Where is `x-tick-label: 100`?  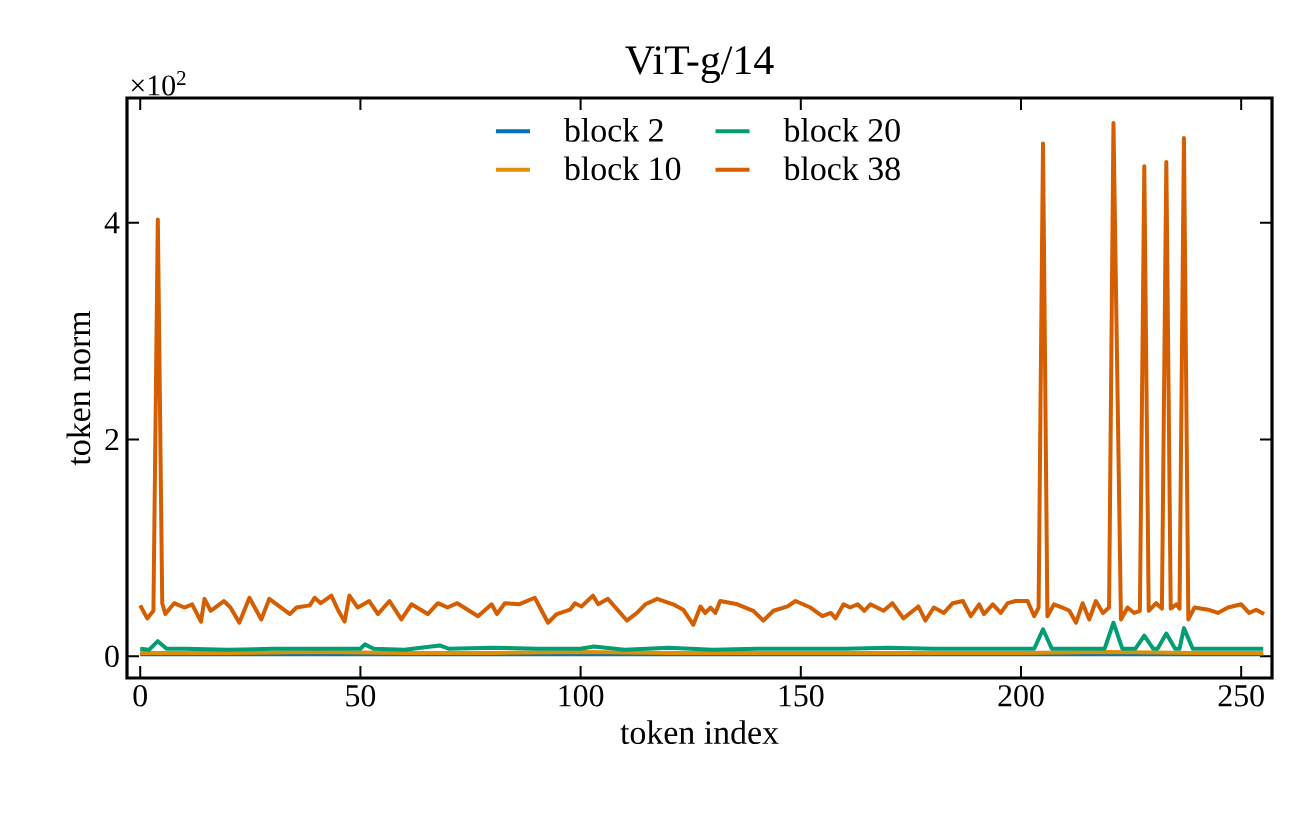 x-tick-label: 100 is located at coordinates (581, 696).